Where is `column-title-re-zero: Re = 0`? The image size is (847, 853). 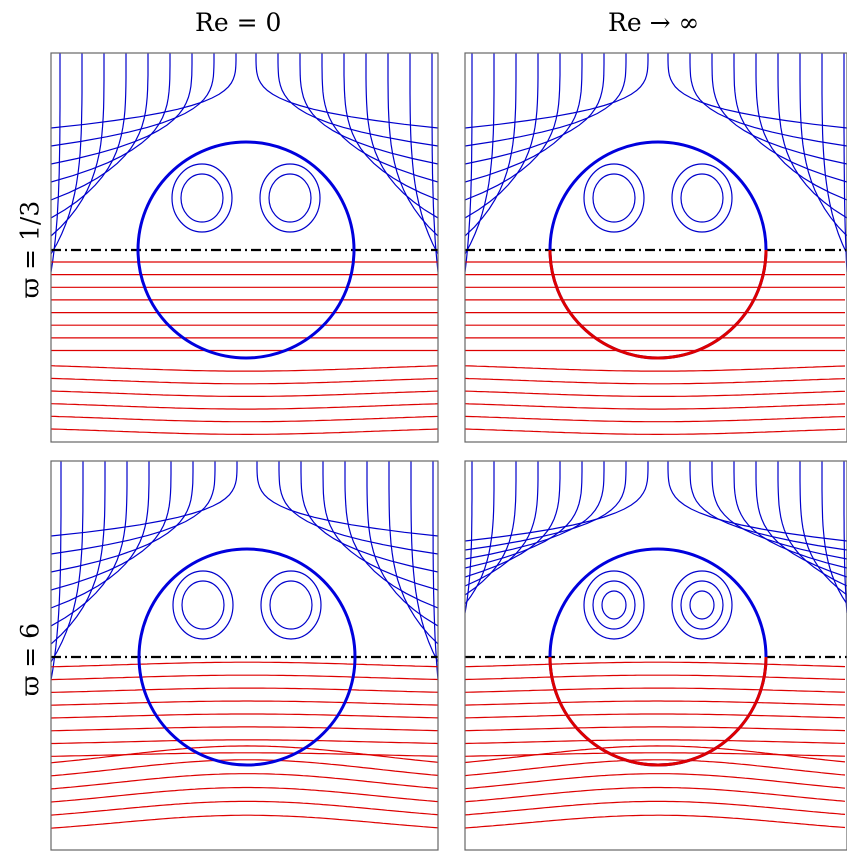
column-title-re-zero: Re = 0 is located at coordinates (238, 22).